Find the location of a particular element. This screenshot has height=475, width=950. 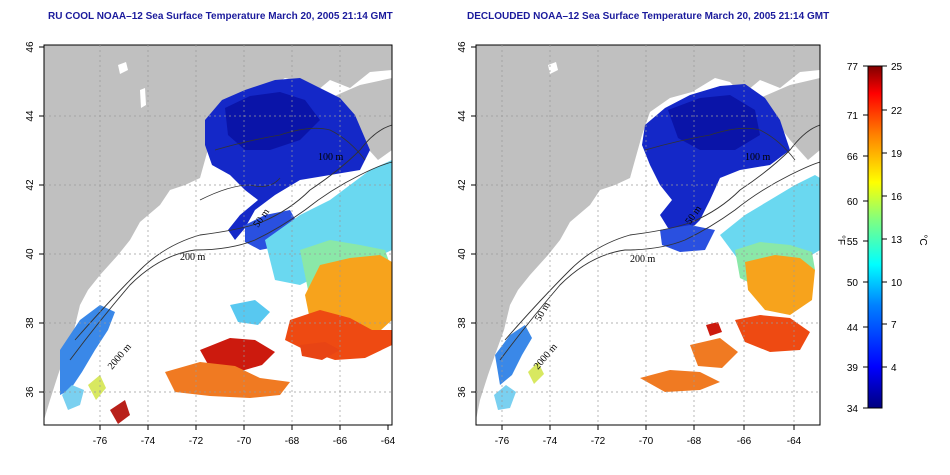

left-x-tick: -74 is located at coordinates (148, 441).